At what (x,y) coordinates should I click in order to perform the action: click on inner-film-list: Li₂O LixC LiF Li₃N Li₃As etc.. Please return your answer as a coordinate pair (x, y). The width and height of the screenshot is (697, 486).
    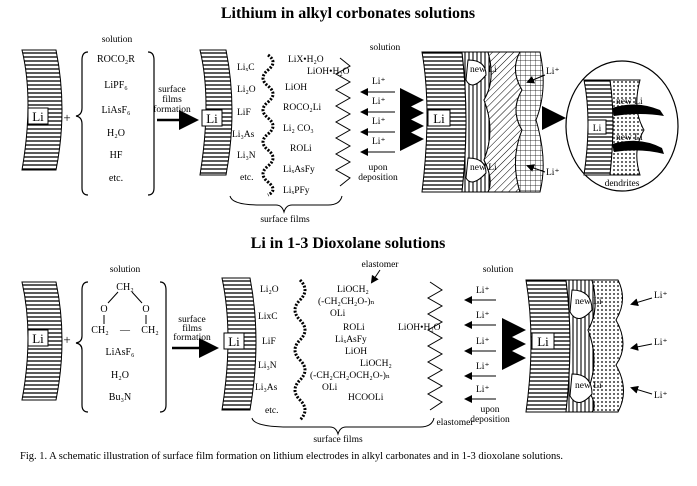
    Looking at the image, I should click on (267, 350).